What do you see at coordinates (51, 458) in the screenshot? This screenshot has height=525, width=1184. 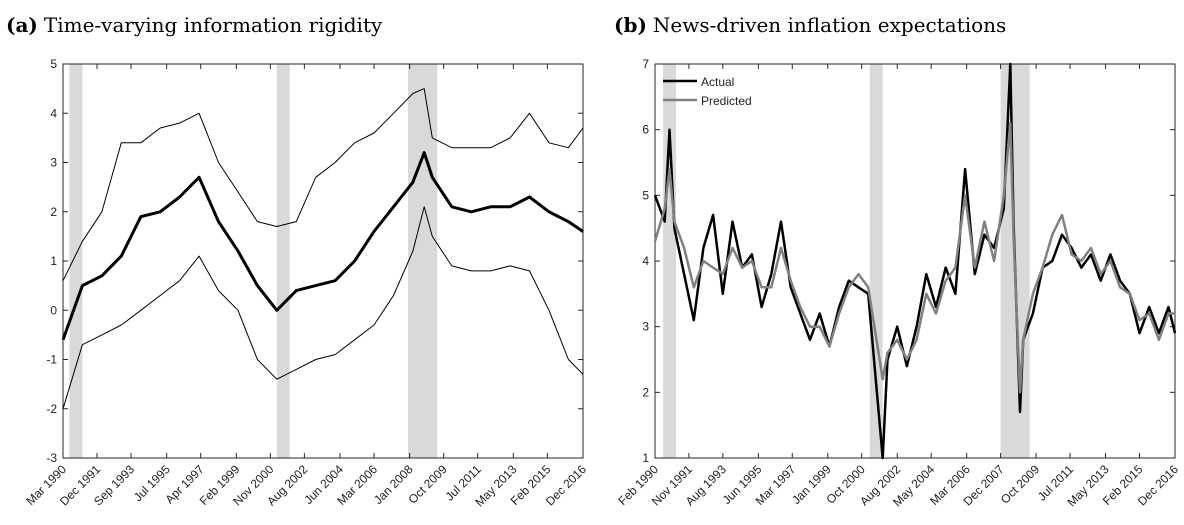 I see `y-tick-label: -3` at bounding box center [51, 458].